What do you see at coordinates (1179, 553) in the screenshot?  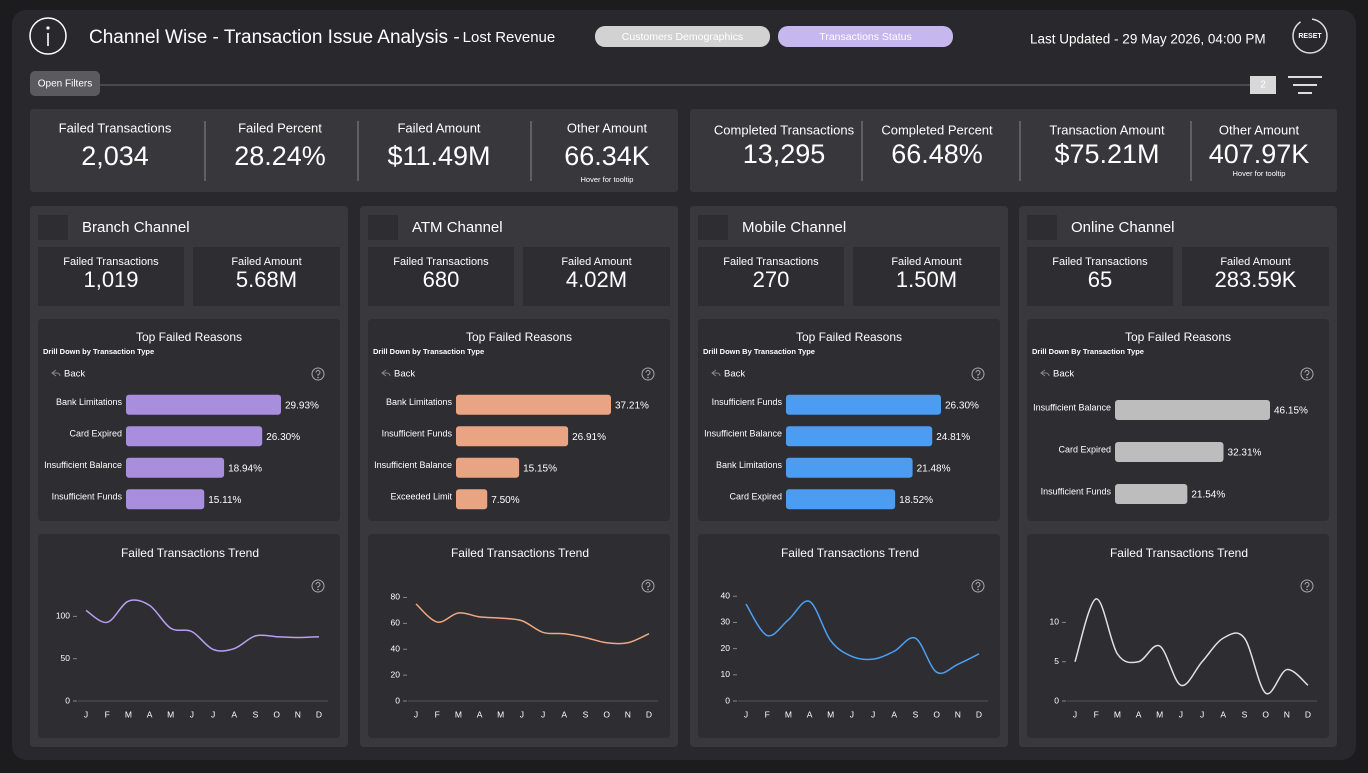 I see `line-chart-title: Failed Transactions Trend` at bounding box center [1179, 553].